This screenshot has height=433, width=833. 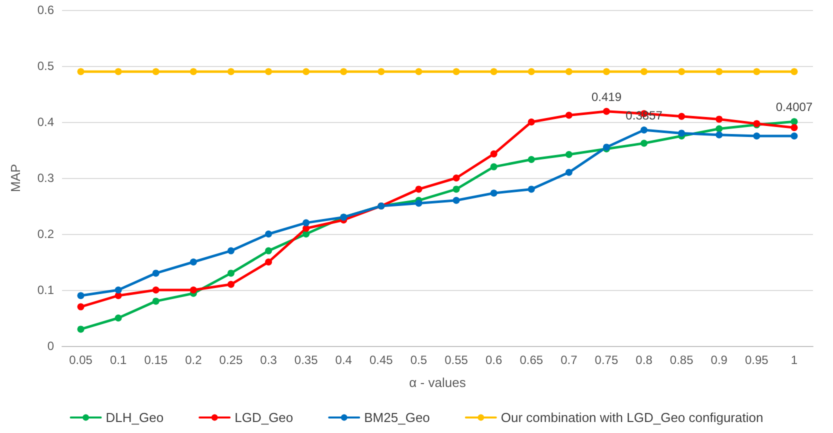 I want to click on x-tick-label: 0.3, so click(x=269, y=360).